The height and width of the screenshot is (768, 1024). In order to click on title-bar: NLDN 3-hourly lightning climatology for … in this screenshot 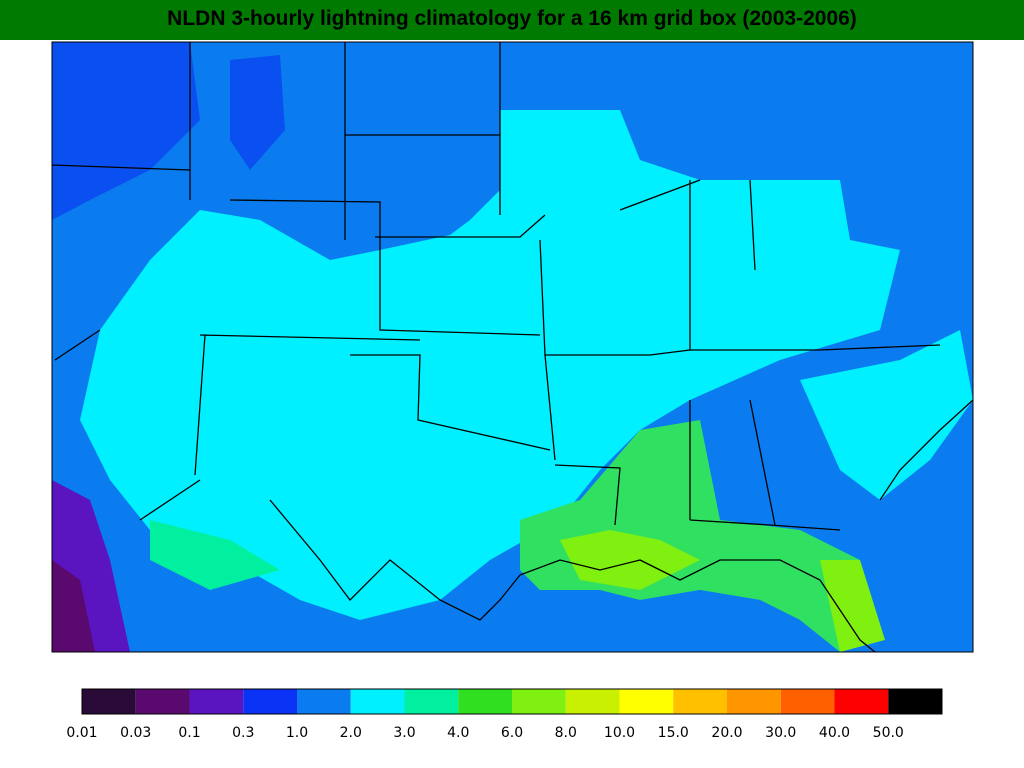, I will do `click(512, 20)`.